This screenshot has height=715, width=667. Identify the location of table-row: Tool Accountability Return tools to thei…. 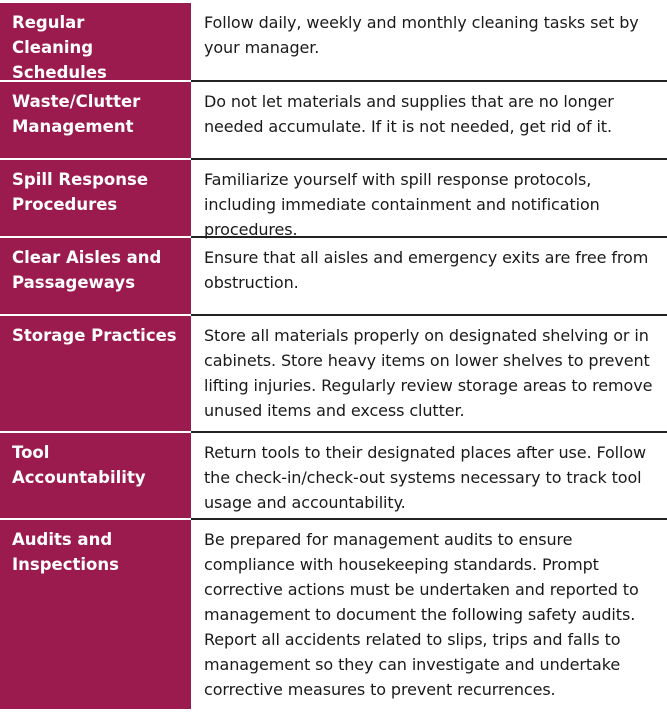
(333, 476).